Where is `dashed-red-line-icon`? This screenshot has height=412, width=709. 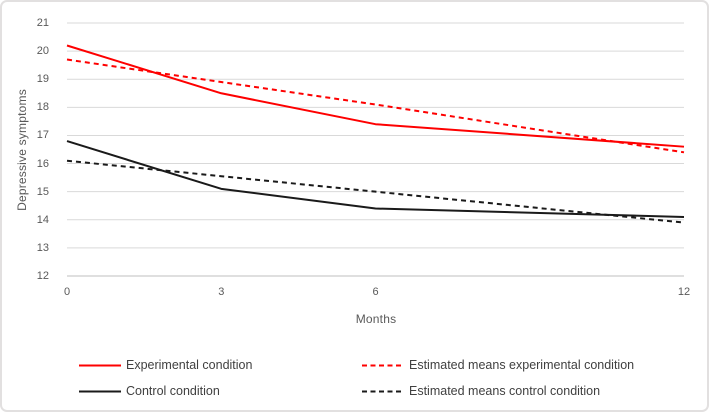 dashed-red-line-icon is located at coordinates (383, 365).